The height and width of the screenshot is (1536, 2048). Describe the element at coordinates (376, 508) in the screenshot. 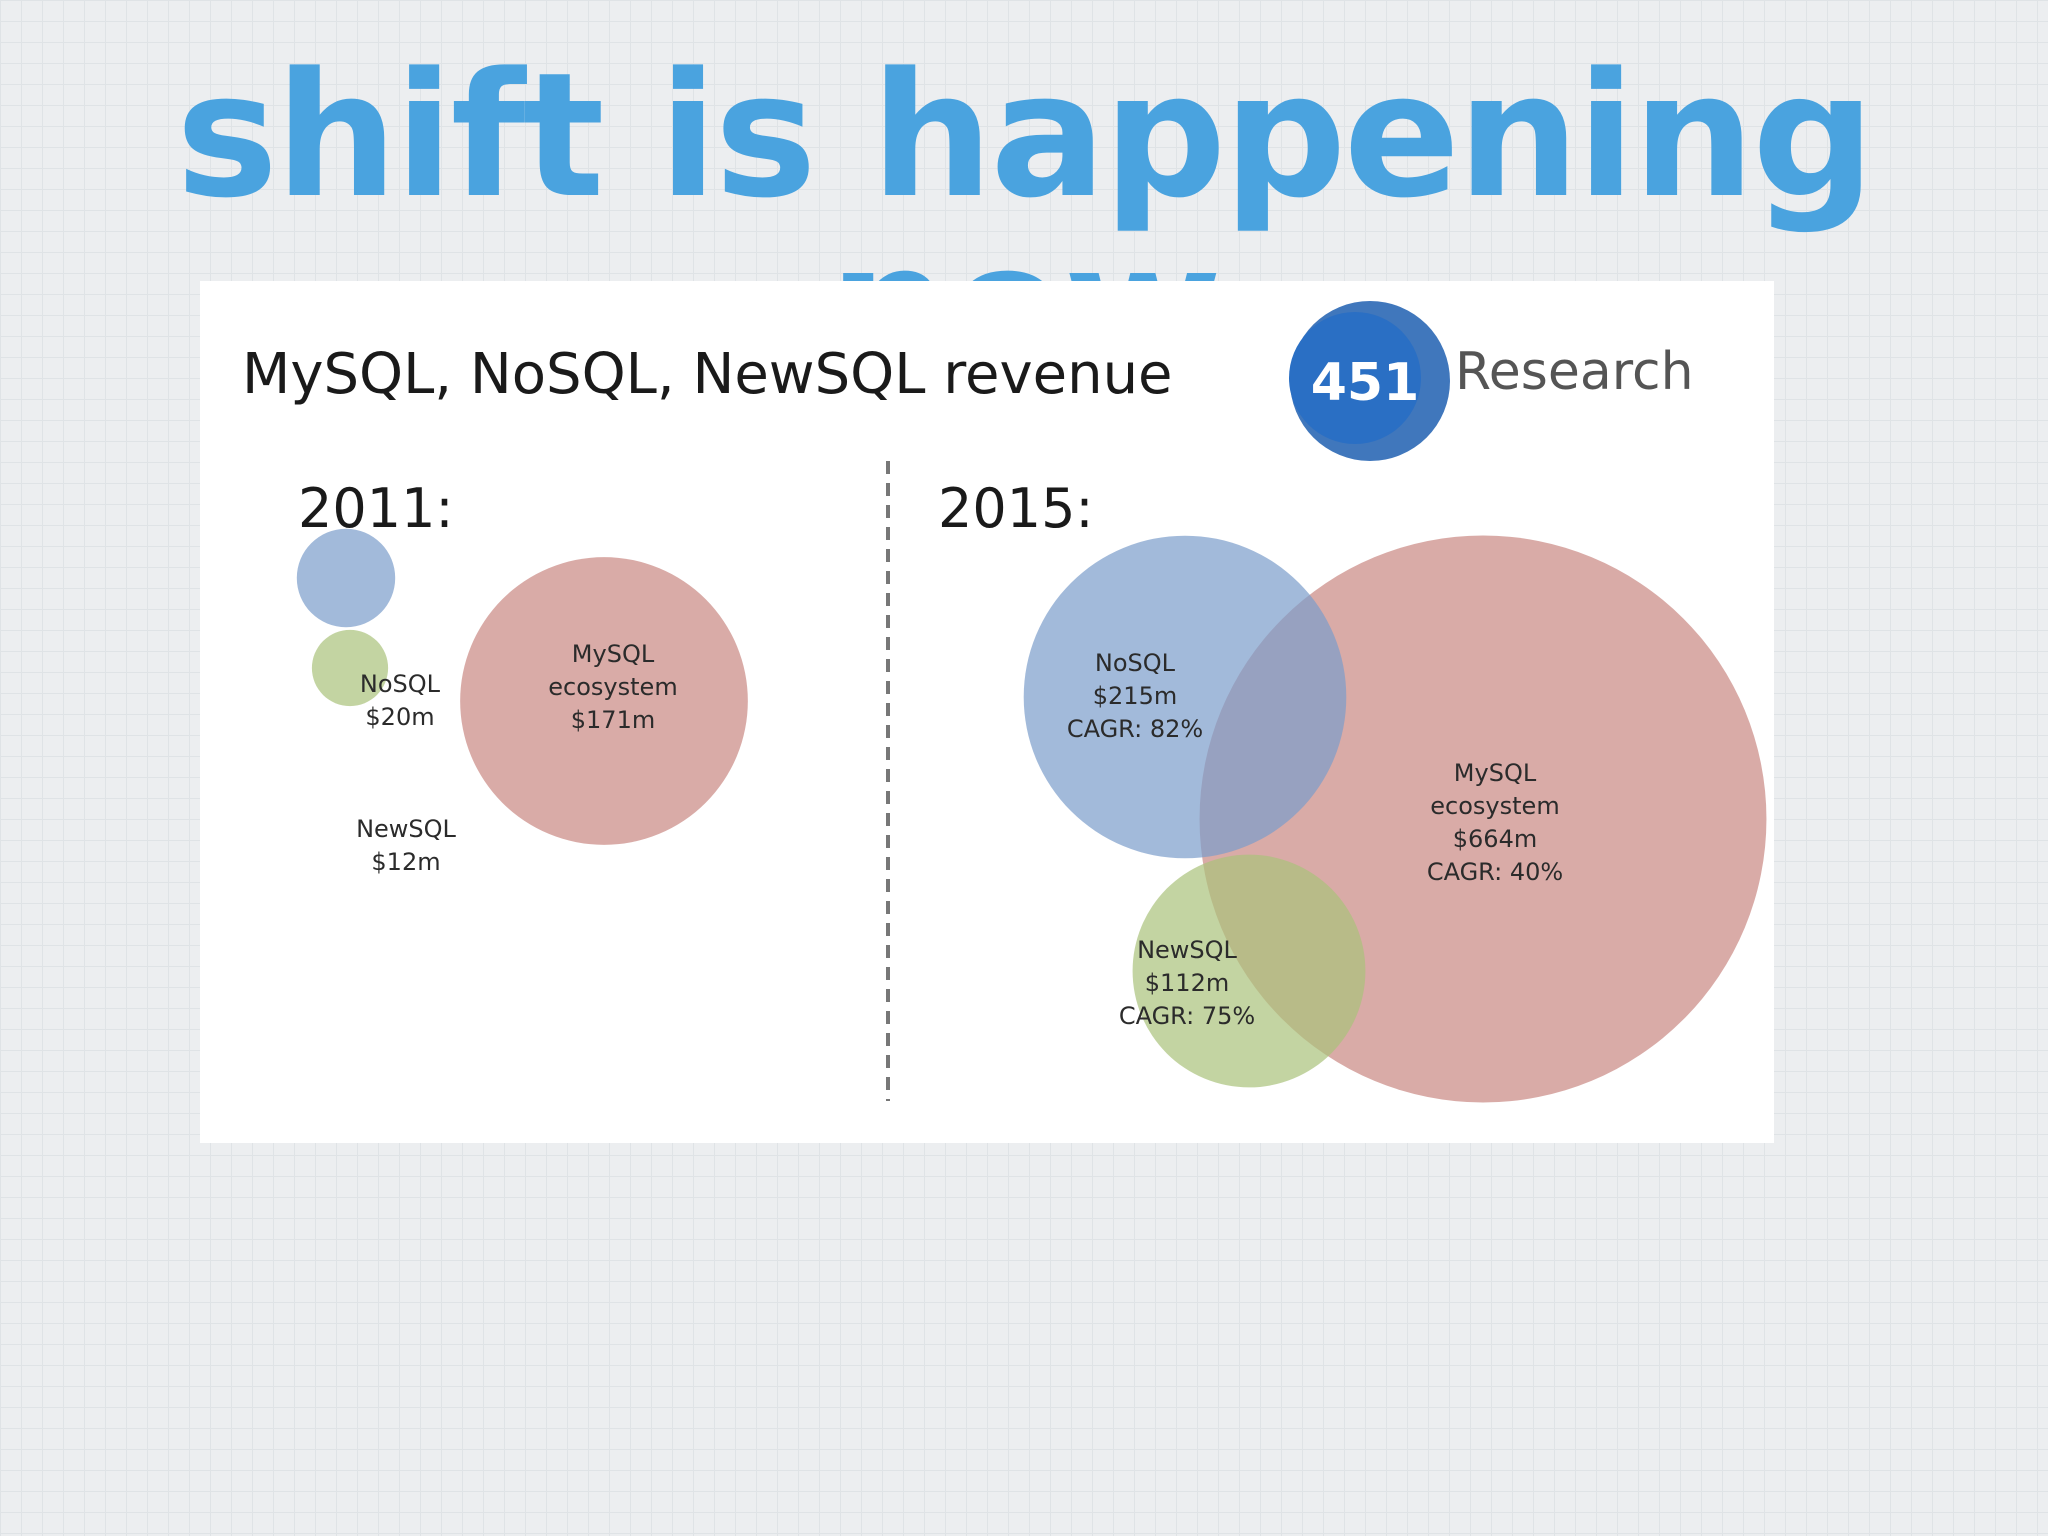

I see `panel-label-2011: 2011:` at that location.